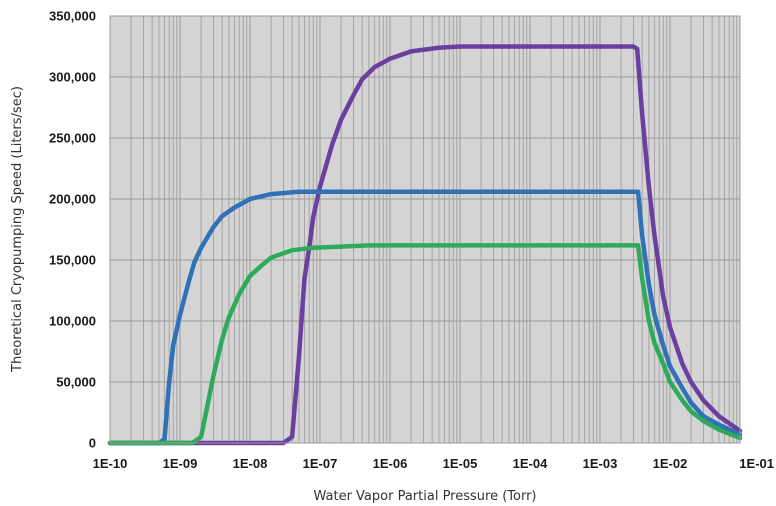  Describe the element at coordinates (72, 77) in the screenshot. I see `y-tick-label: 300,000` at that location.